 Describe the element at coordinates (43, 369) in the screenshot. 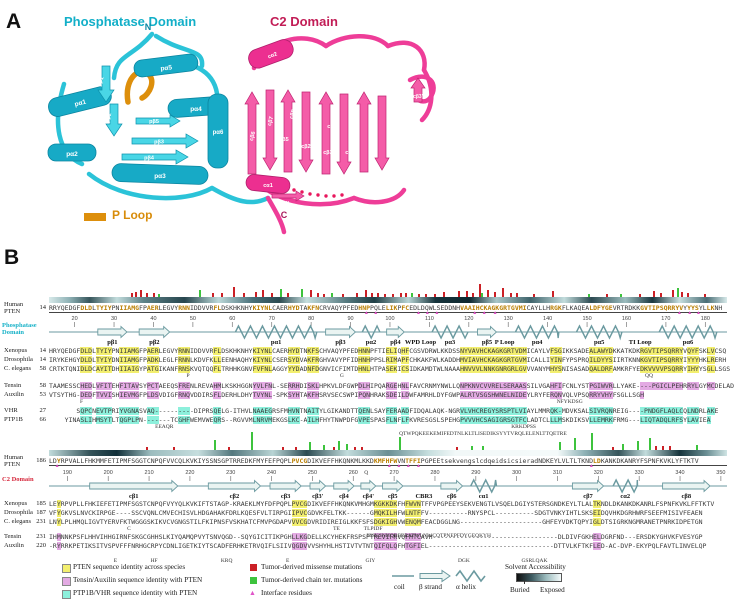

I see `row-start-number-c-elegans-block1: 58` at that location.